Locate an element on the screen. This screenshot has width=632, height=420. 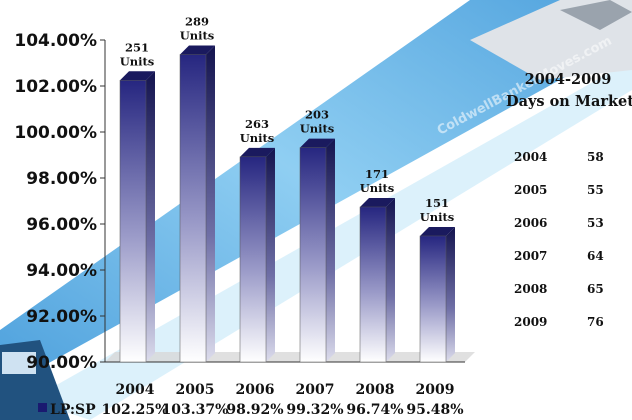
days-row-year: 2004 is located at coordinates (530, 157).